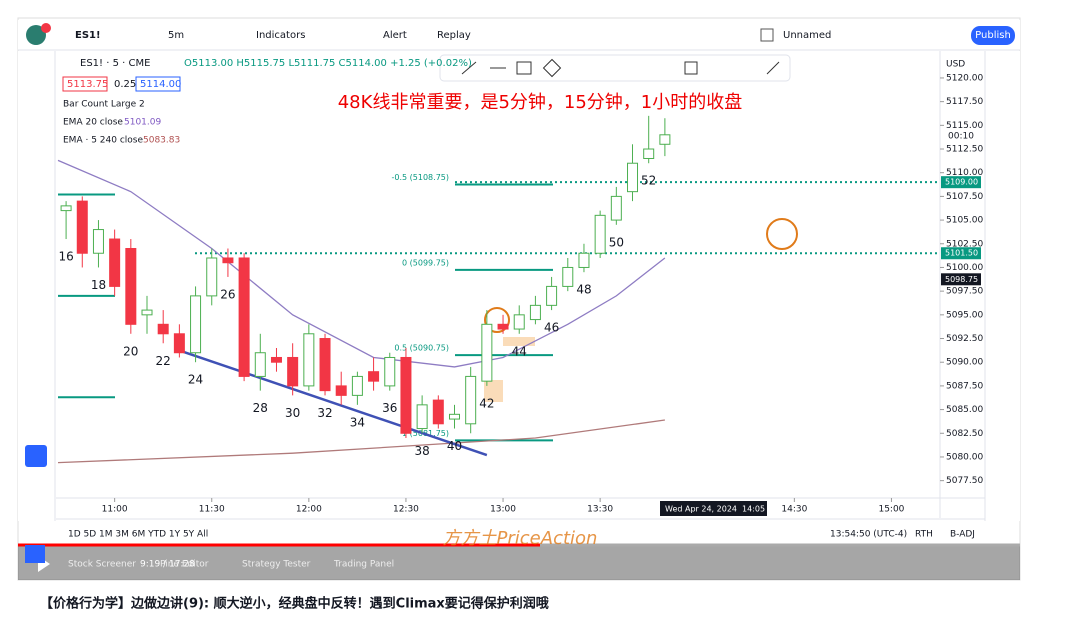 Image resolution: width=1067 pixels, height=622 pixels. What do you see at coordinates (454, 446) in the screenshot?
I see `bar-count-label: 40` at bounding box center [454, 446].